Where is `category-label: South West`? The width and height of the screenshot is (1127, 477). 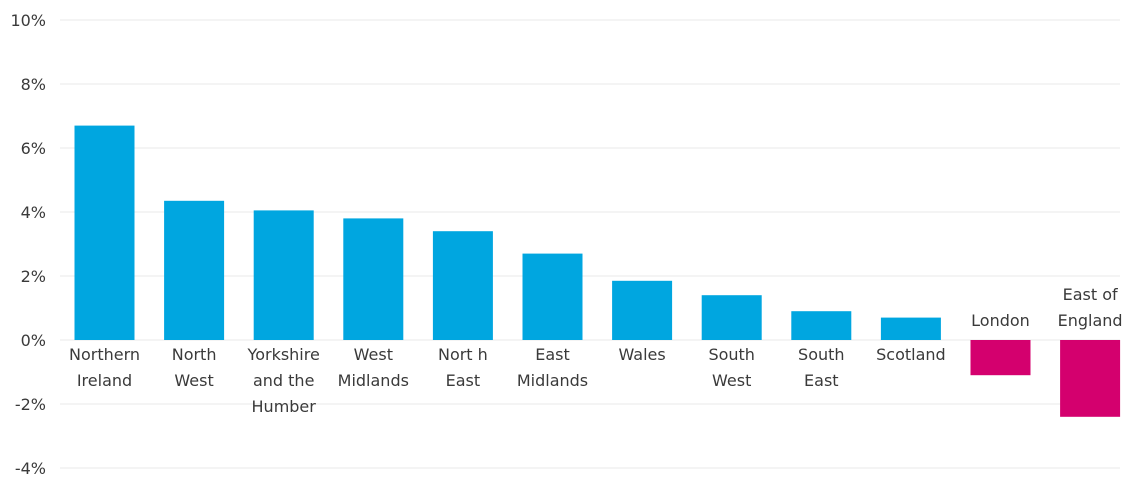 category-label: South West is located at coordinates (731, 367).